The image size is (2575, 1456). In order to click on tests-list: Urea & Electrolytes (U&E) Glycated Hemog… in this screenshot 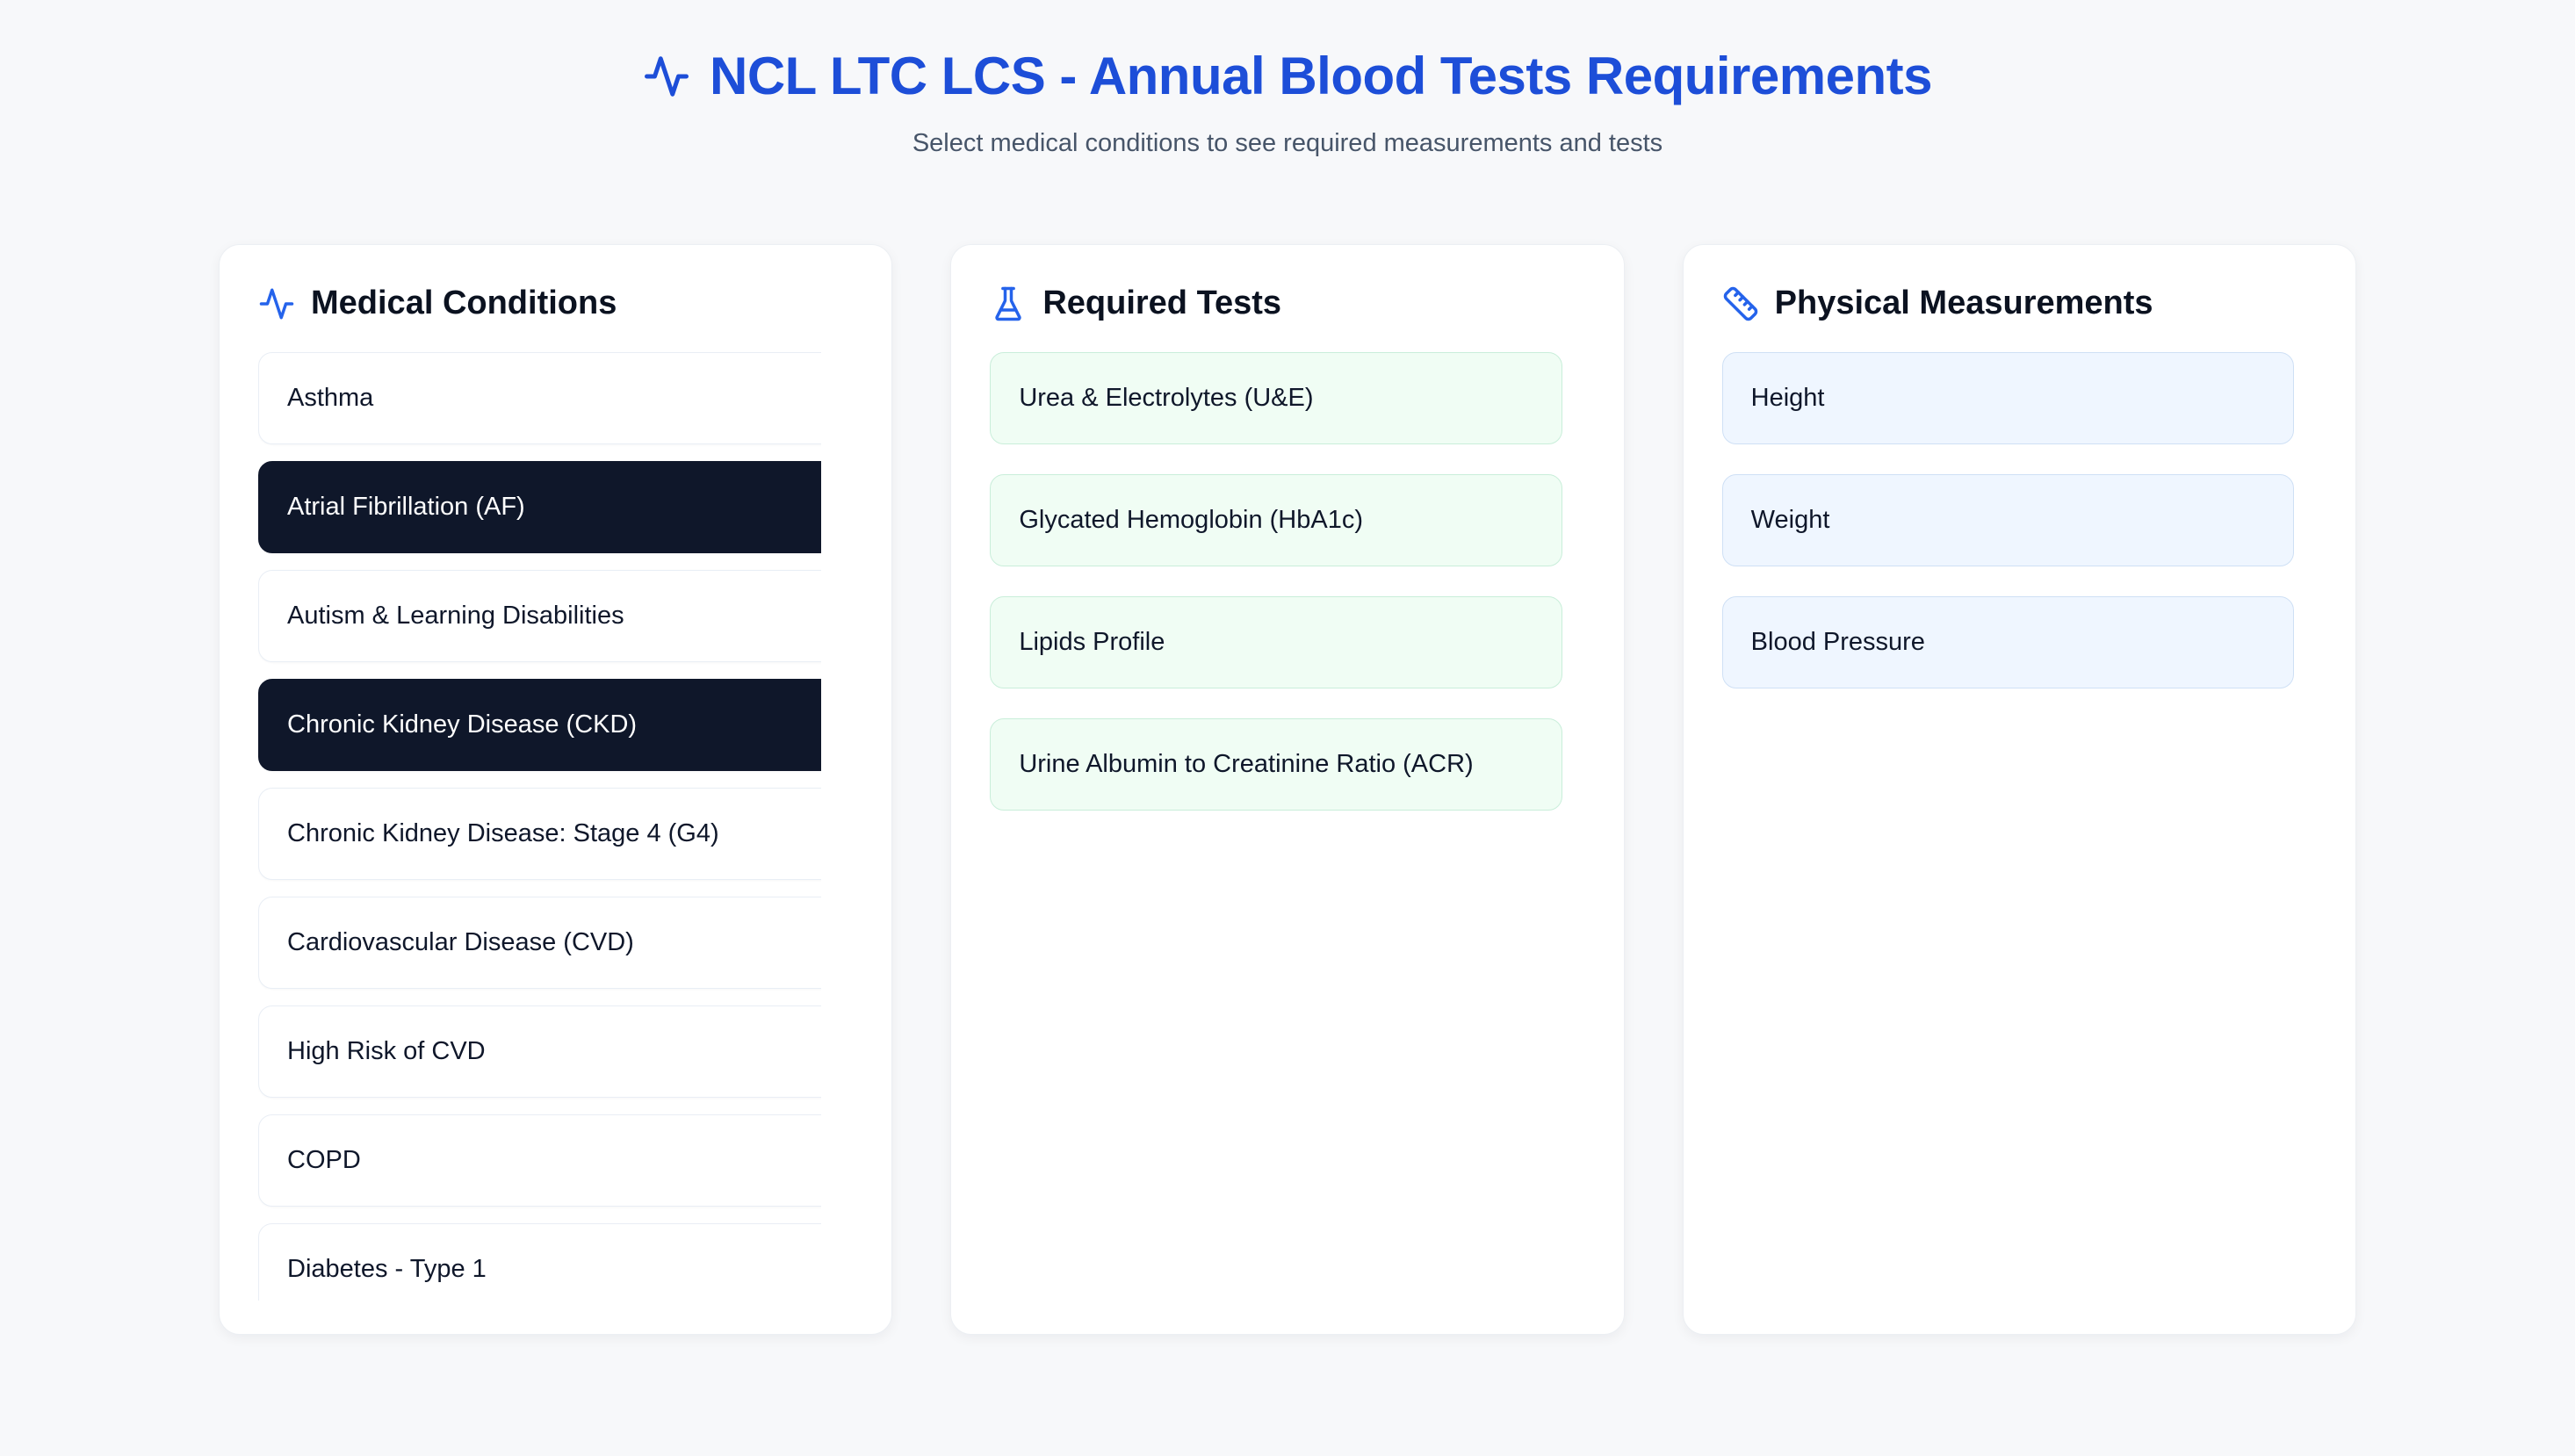, I will do `click(1287, 581)`.